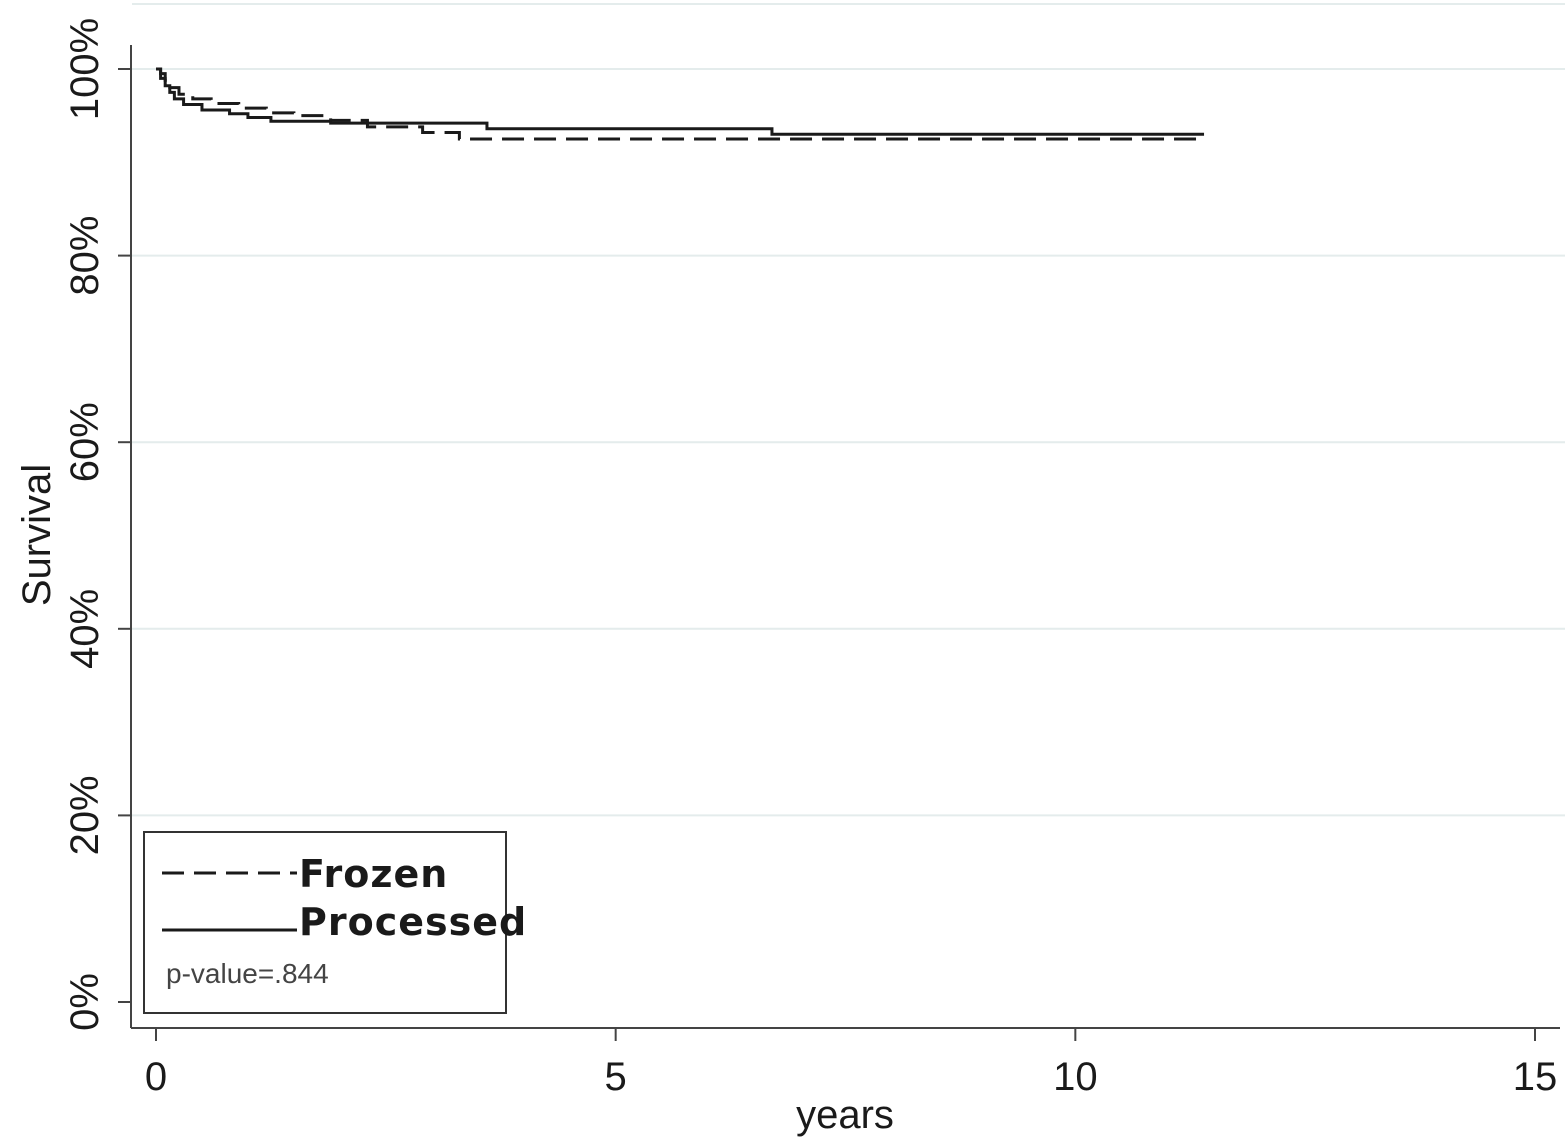  Describe the element at coordinates (247, 973) in the screenshot. I see `p-value-annotation: p-value=.844` at that location.